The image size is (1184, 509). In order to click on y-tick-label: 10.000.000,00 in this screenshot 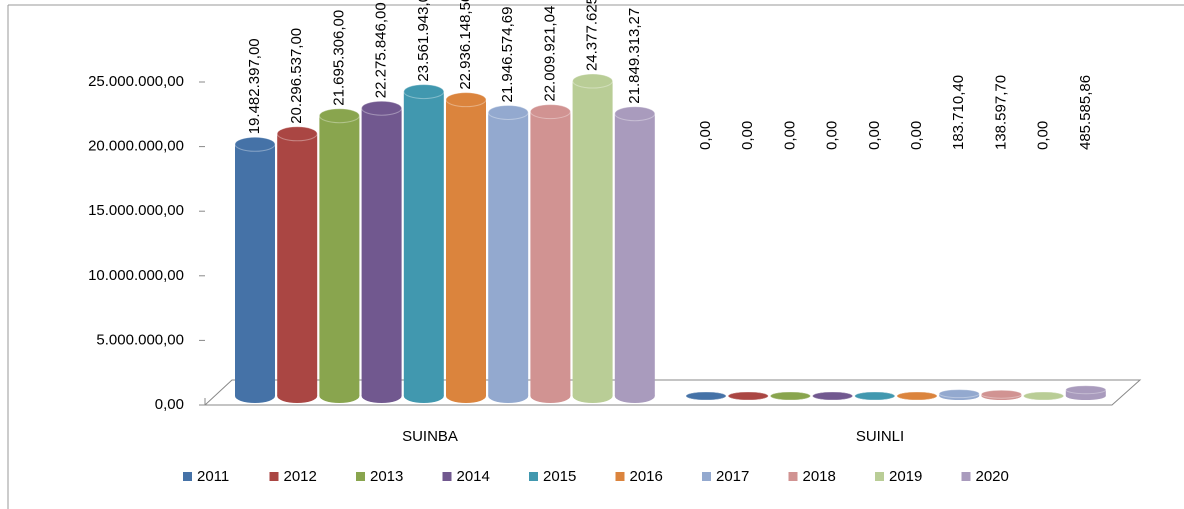, I will do `click(136, 275)`.